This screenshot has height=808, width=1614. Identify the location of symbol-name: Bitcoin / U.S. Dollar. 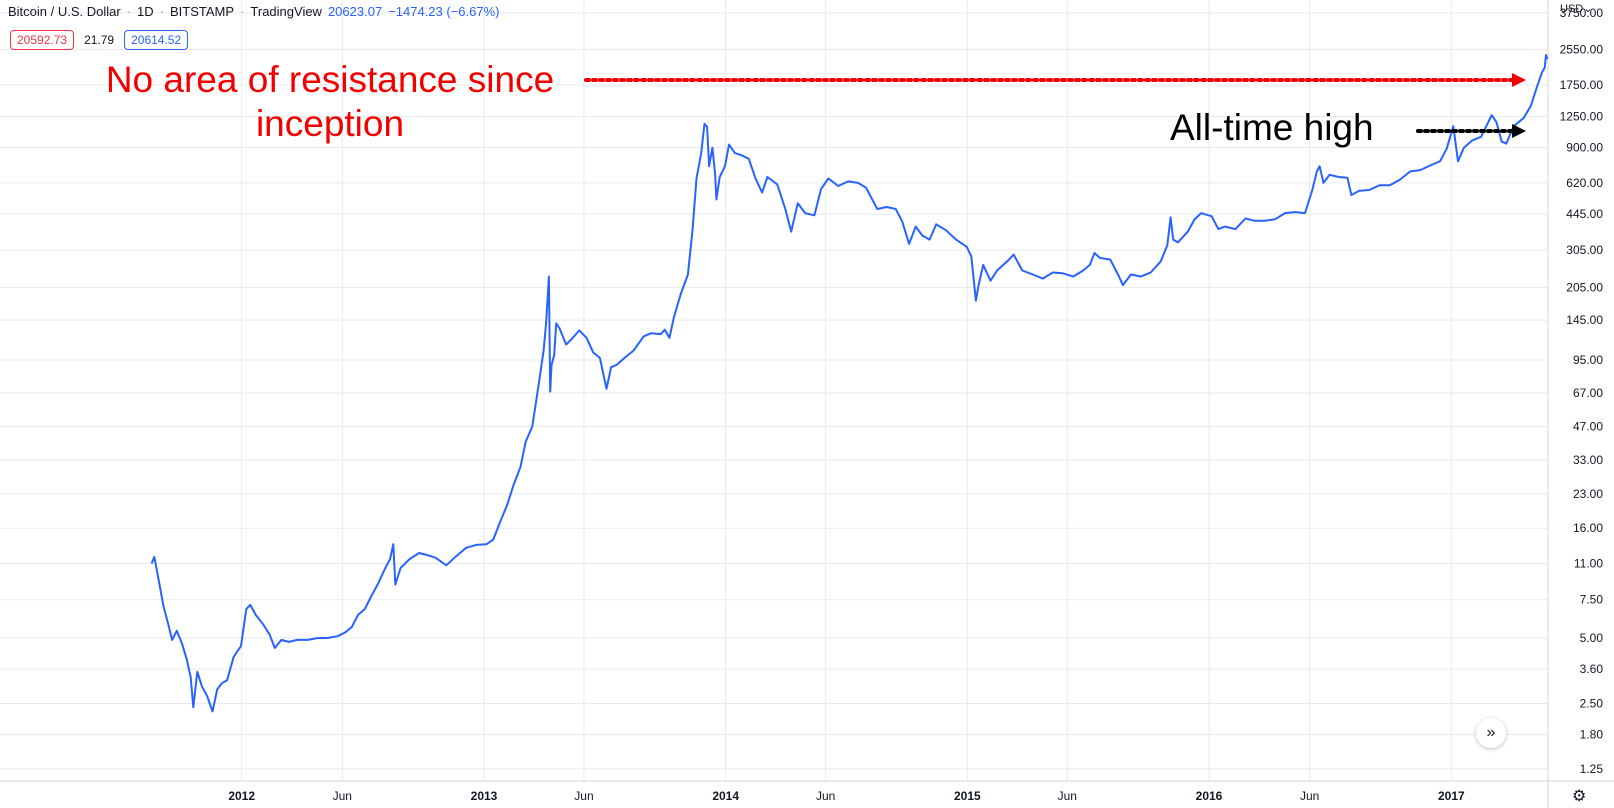
(64, 11).